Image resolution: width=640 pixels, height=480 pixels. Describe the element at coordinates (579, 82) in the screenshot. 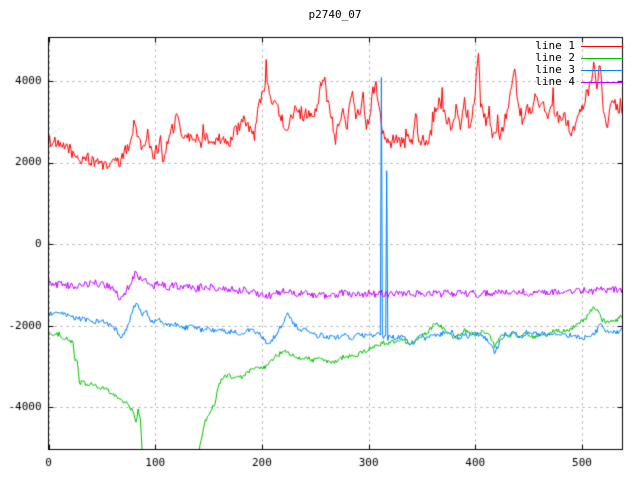

I see `legend-item-line-4: line 4` at that location.